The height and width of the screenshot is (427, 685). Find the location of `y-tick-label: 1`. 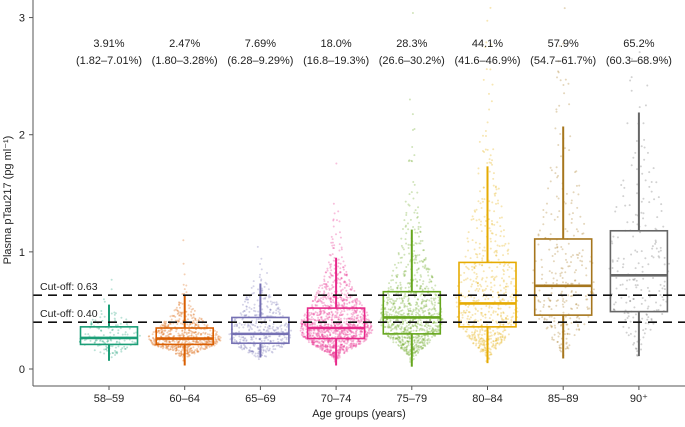

y-tick-label: 1 is located at coordinates (22, 253).